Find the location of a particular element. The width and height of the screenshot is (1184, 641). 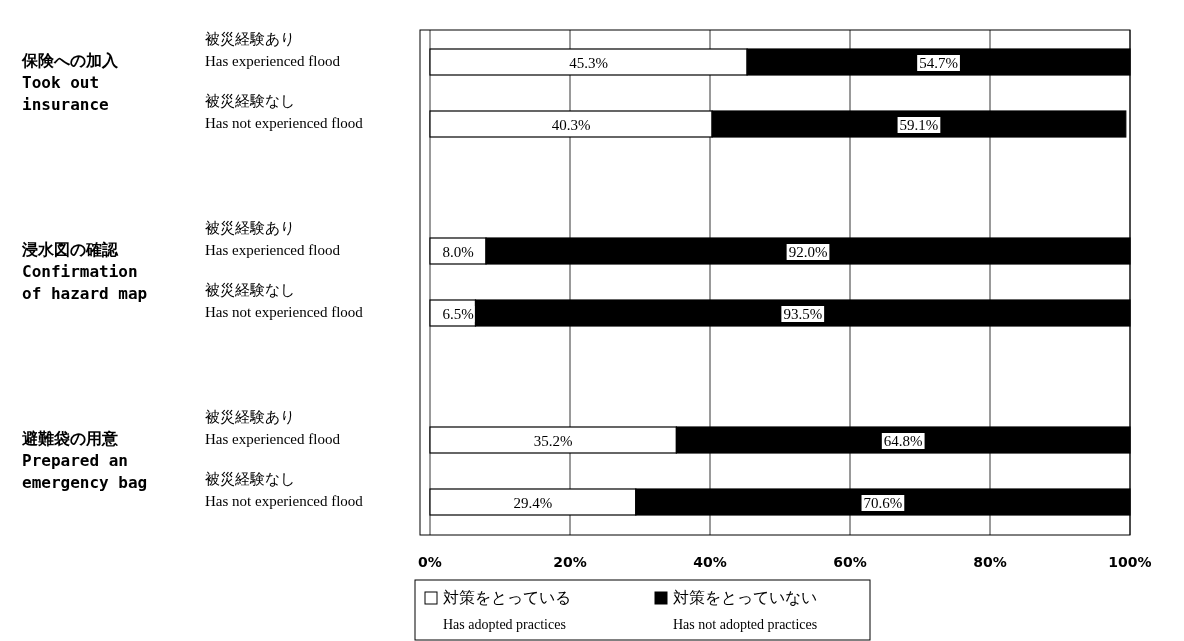

data-label: 40.3% is located at coordinates (571, 125).